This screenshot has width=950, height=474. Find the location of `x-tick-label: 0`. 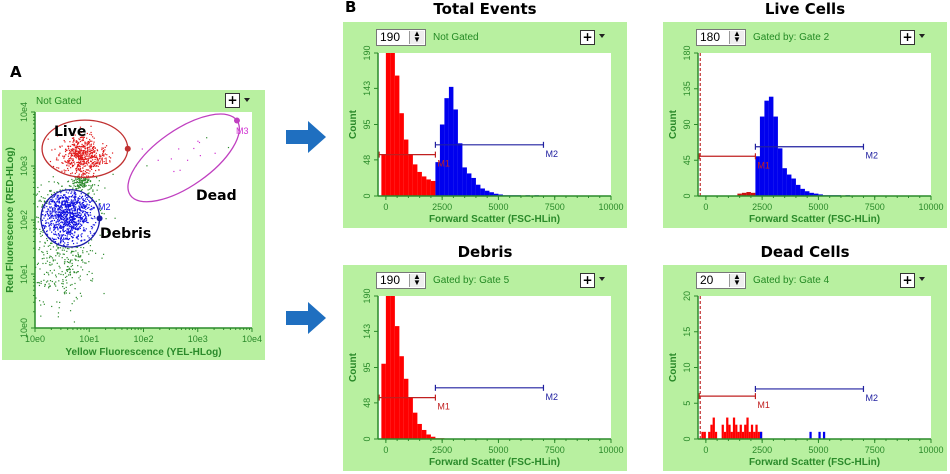

x-tick-label: 0 is located at coordinates (385, 207).